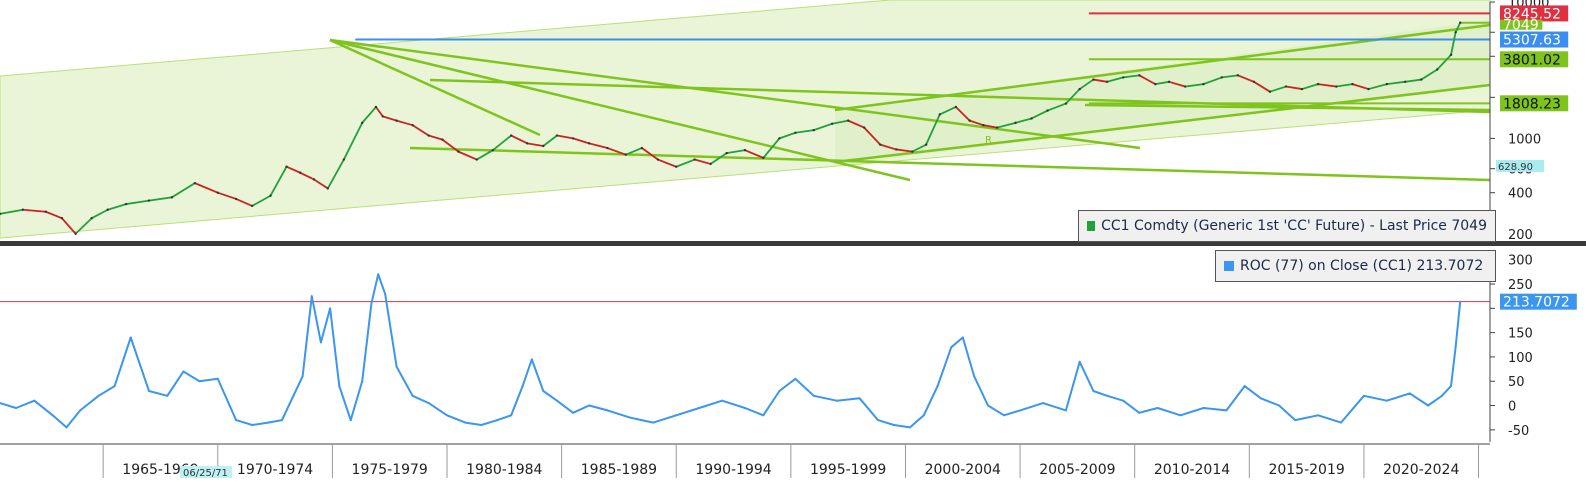 This screenshot has width=1586, height=482. What do you see at coordinates (1516, 382) in the screenshot?
I see `roc-y-tick-label-2: 50` at bounding box center [1516, 382].